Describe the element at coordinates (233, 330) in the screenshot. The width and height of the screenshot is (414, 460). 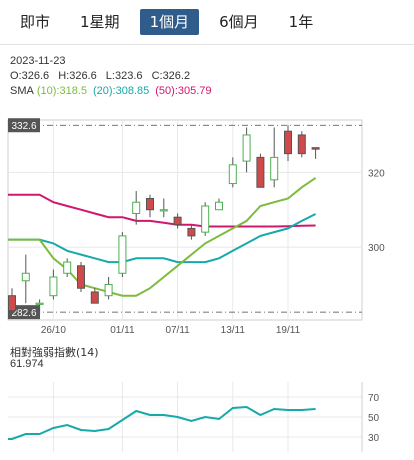
I see `x-tick-label: 13/11` at that location.